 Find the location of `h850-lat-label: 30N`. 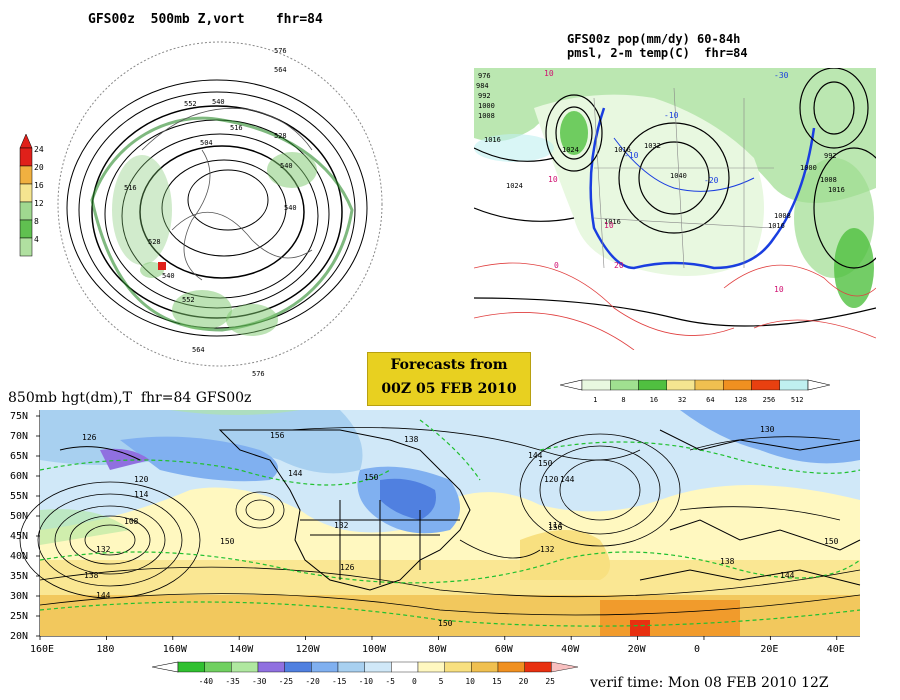

h850-lat-label: 30N is located at coordinates (19, 596).